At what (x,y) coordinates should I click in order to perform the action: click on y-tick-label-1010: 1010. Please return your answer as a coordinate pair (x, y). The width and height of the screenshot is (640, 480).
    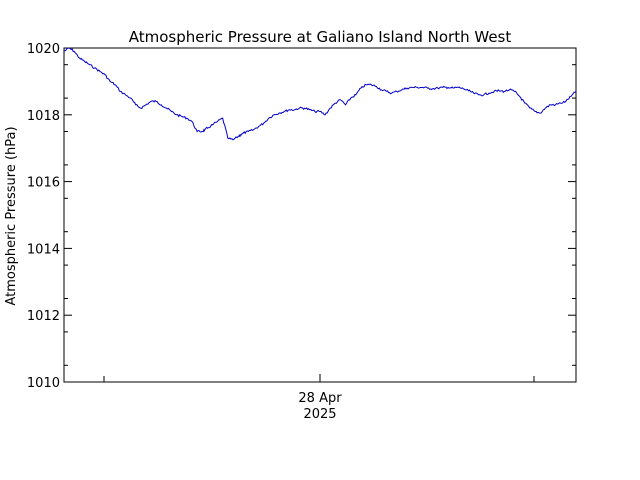
    Looking at the image, I should click on (43, 383).